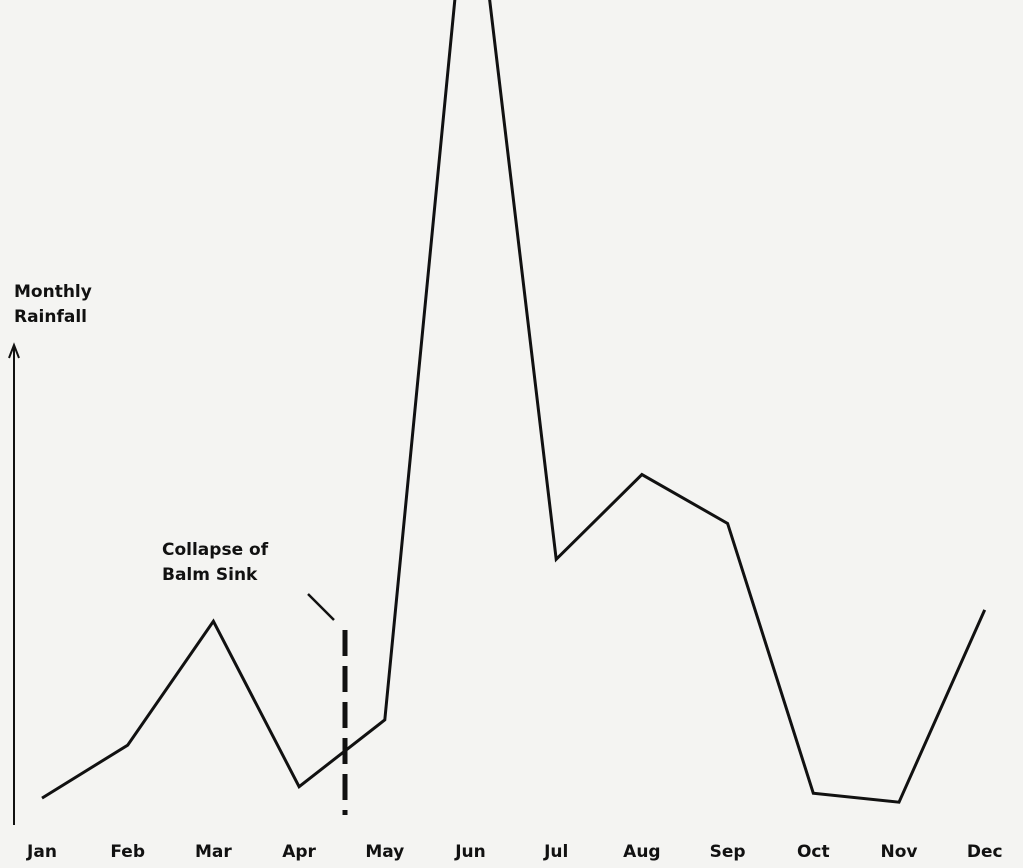 The height and width of the screenshot is (868, 1023). Describe the element at coordinates (555, 852) in the screenshot. I see `x-tick-label: Jul` at that location.